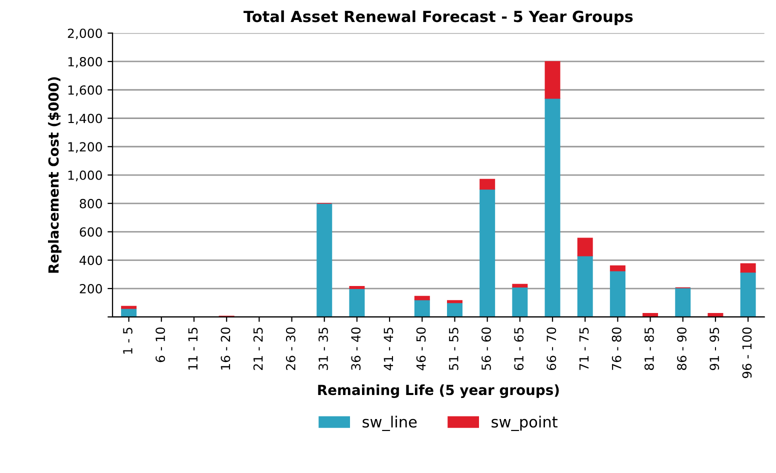 The height and width of the screenshot is (473, 776). What do you see at coordinates (91, 261) in the screenshot?
I see `y-tick-label: 400` at bounding box center [91, 261].